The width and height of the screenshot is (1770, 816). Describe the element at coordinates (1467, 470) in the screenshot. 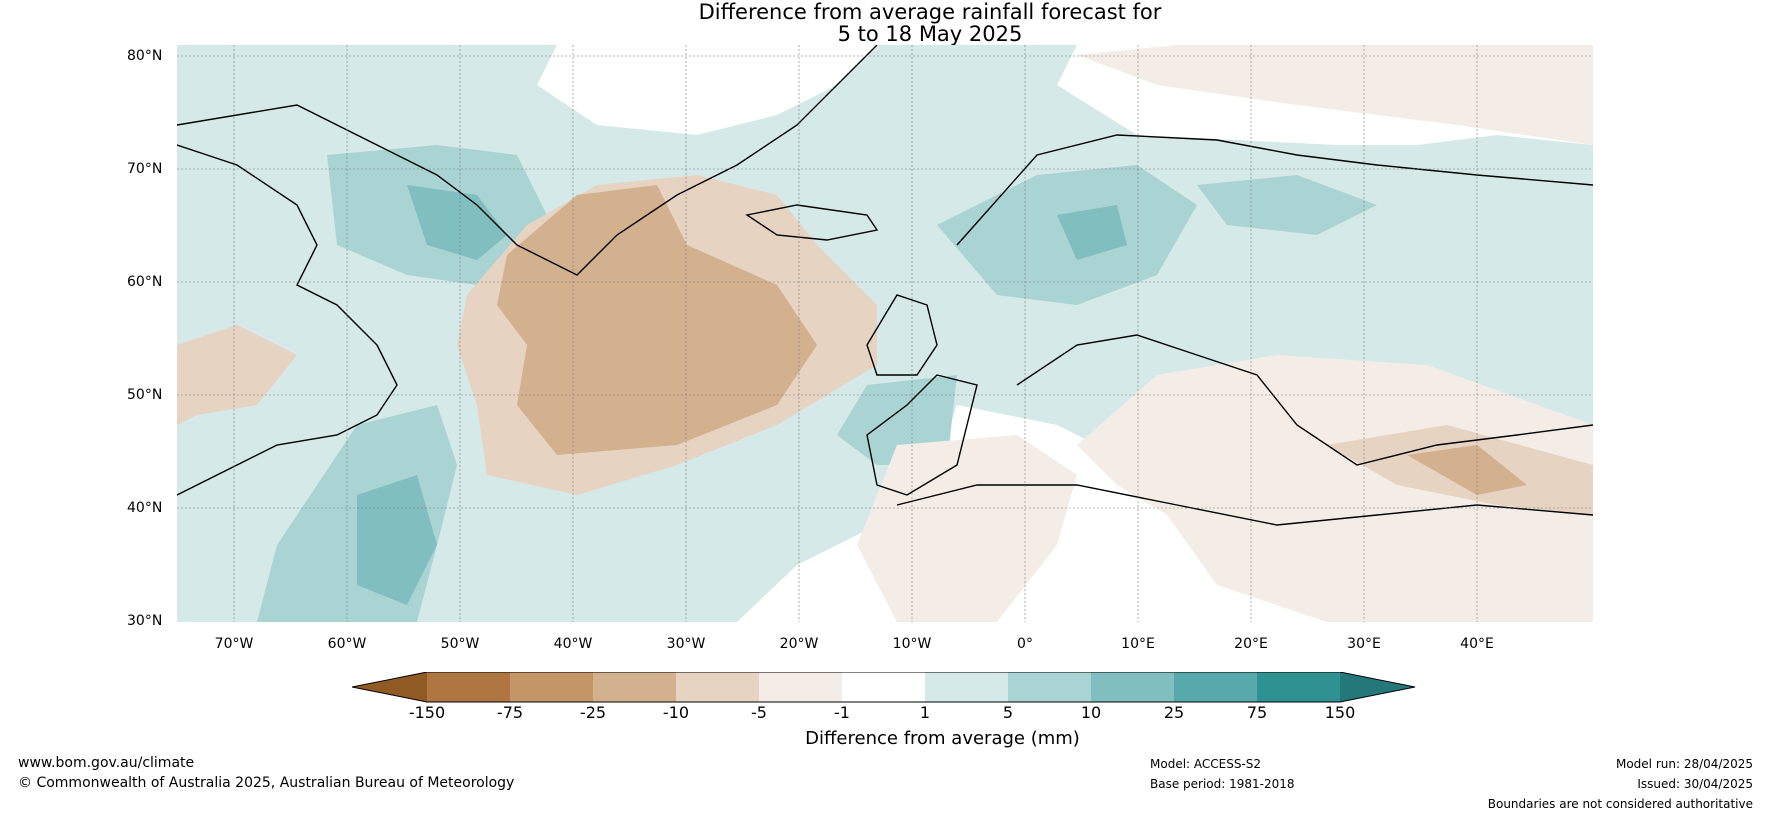

I see `dry-region-turkey-core` at that location.